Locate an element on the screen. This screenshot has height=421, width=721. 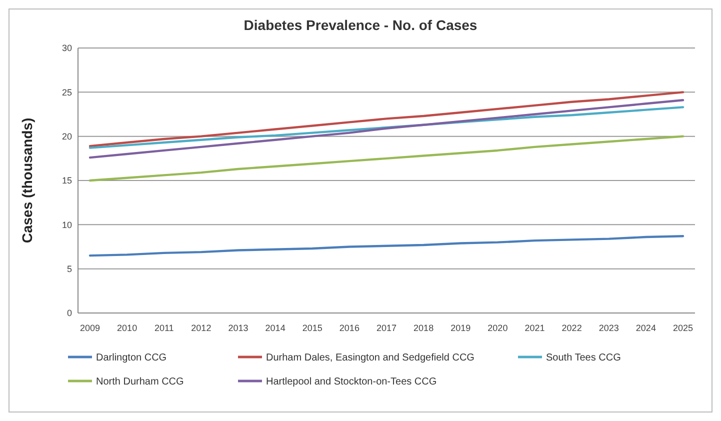
x-tick-label: 2022 is located at coordinates (572, 328).